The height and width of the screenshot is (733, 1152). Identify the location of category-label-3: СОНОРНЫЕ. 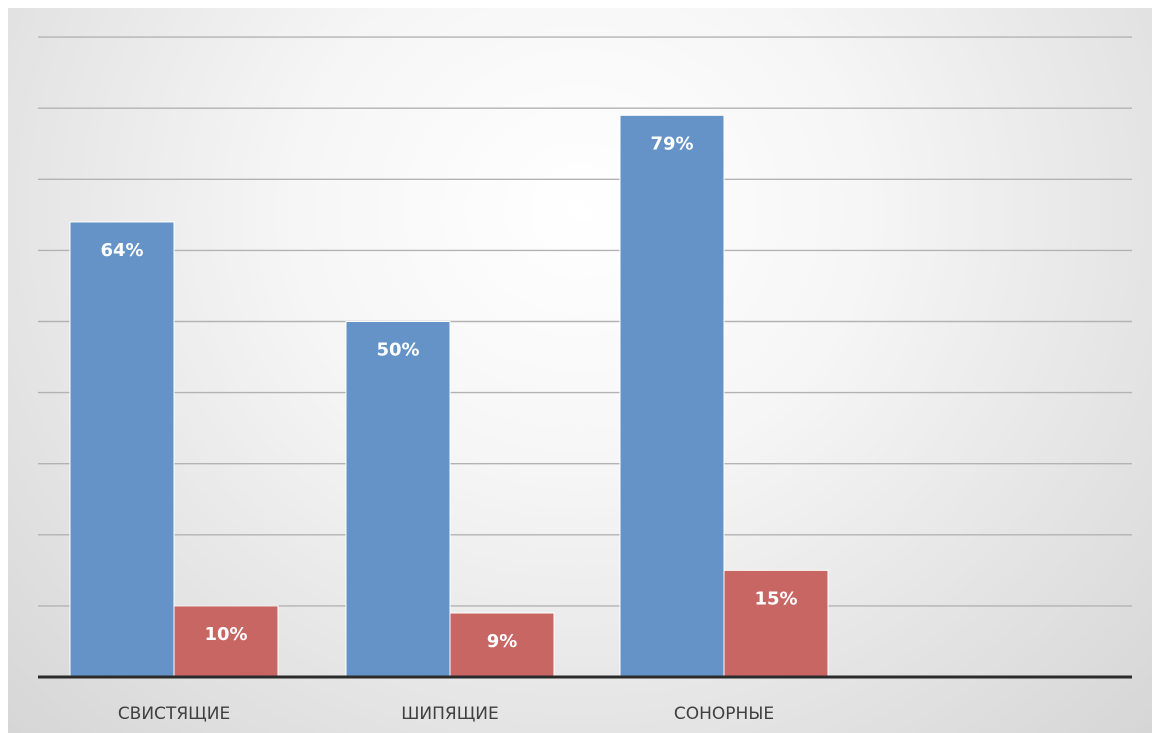
(724, 714).